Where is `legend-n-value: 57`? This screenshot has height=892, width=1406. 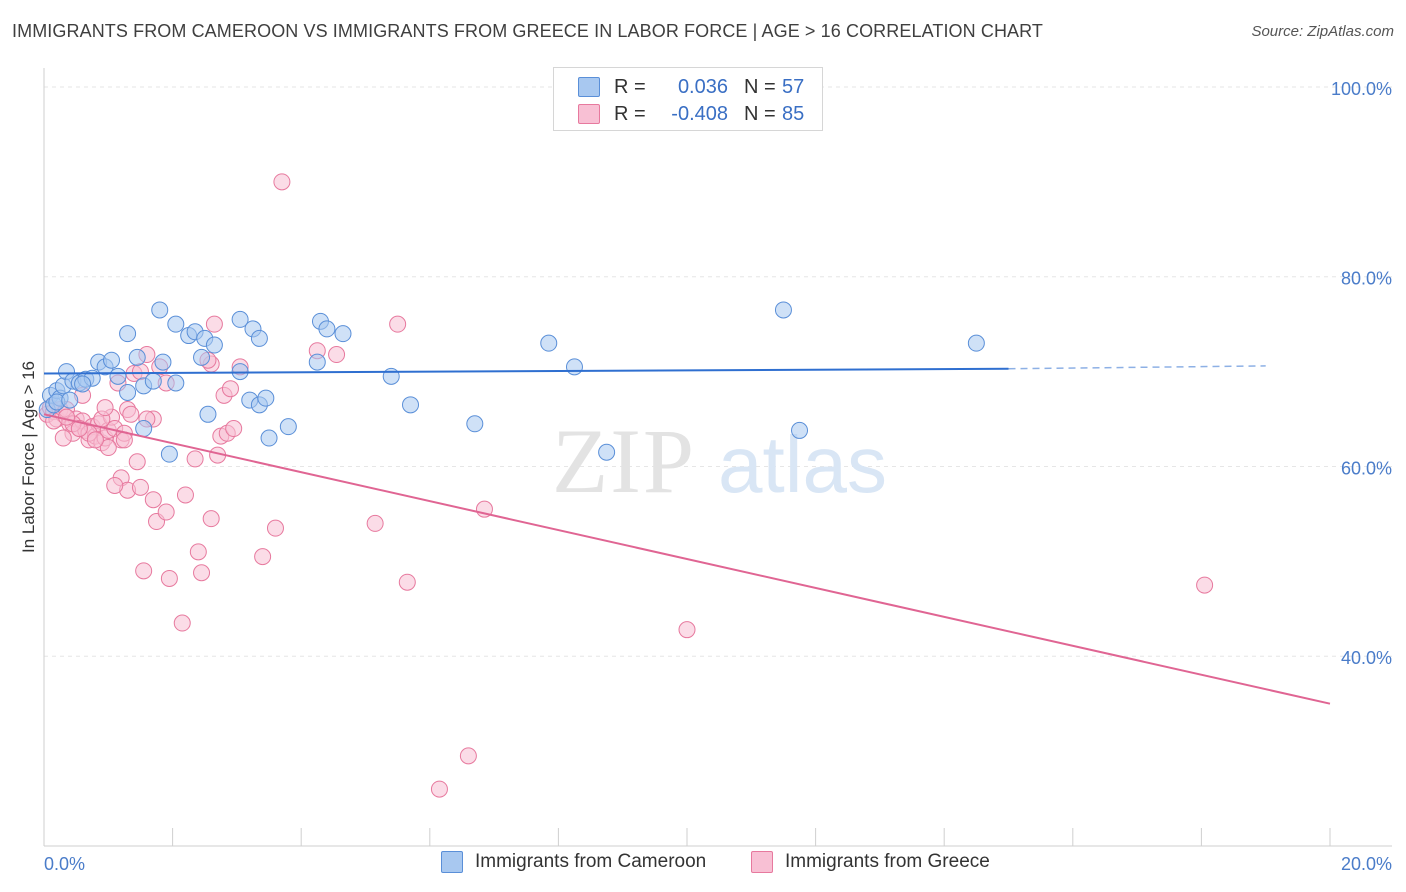
legend-n-value: 57 is located at coordinates (793, 86).